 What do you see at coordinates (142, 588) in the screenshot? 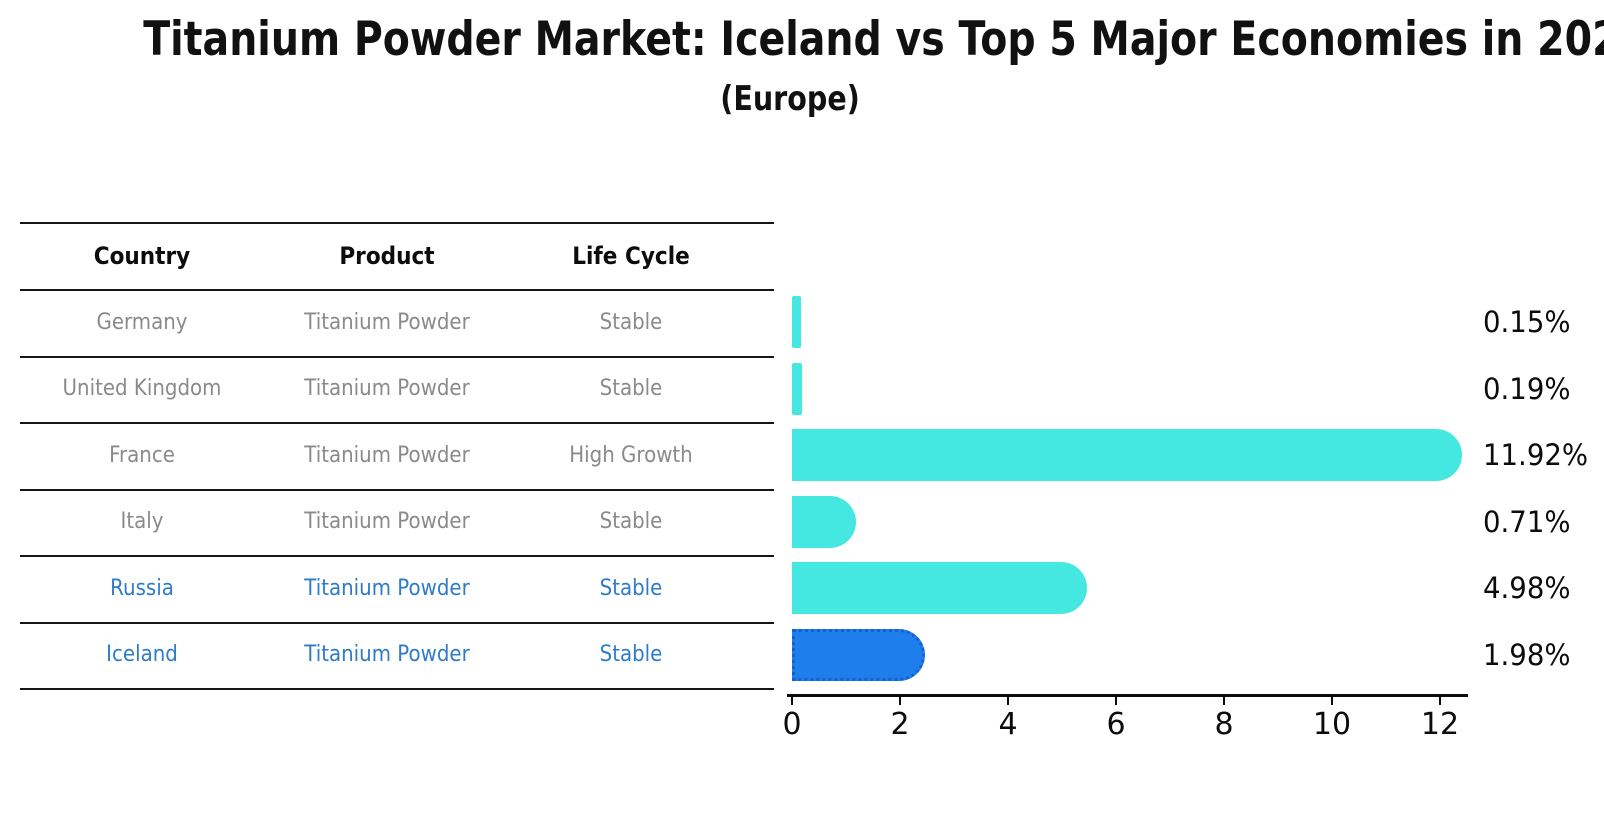
I see `table-cell-country: Russia` at bounding box center [142, 588].